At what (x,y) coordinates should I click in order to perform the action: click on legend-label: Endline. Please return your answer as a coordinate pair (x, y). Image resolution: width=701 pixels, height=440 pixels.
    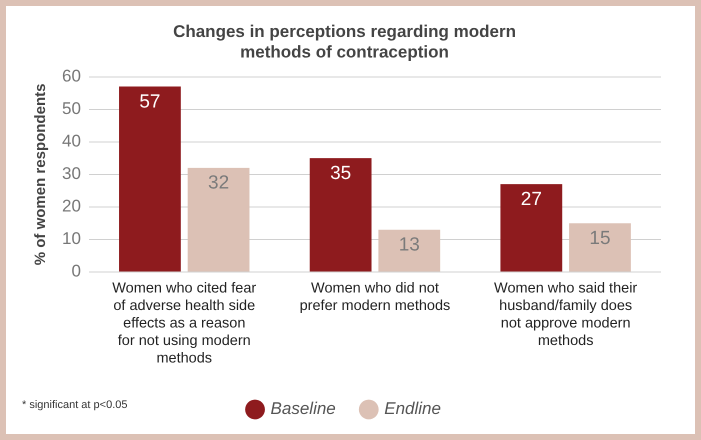
    Looking at the image, I should click on (412, 408).